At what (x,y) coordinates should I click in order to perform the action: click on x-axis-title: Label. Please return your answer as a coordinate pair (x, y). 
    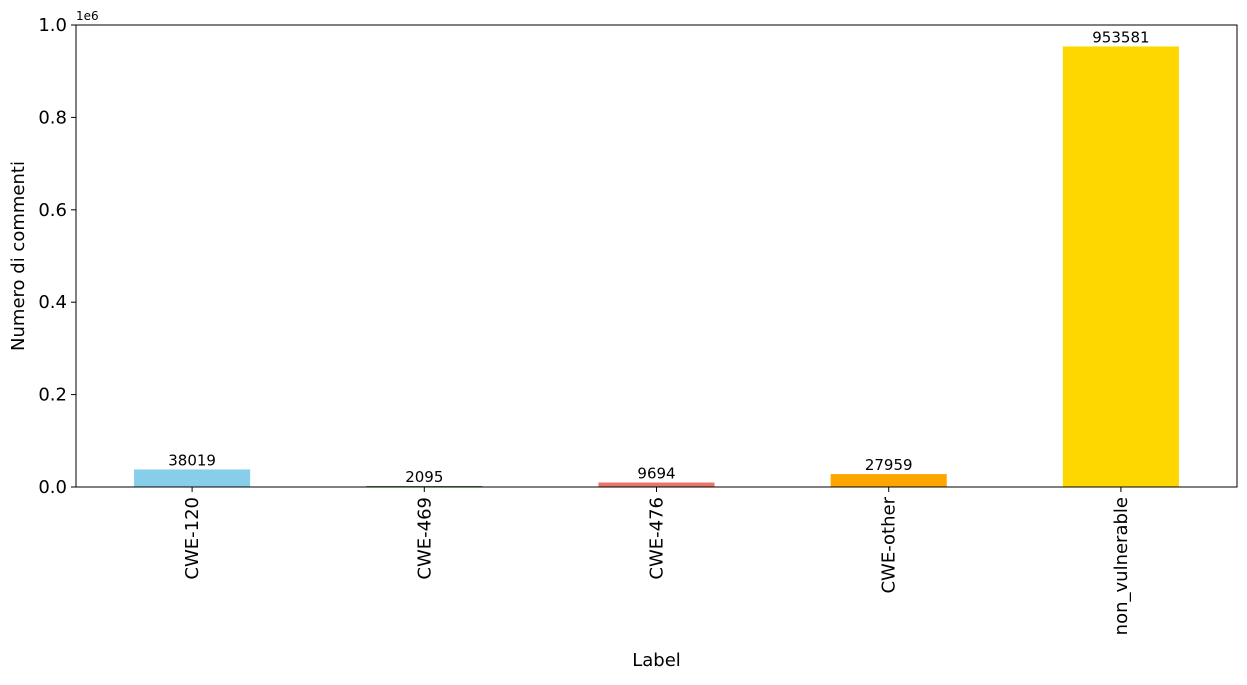
    Looking at the image, I should click on (656, 660).